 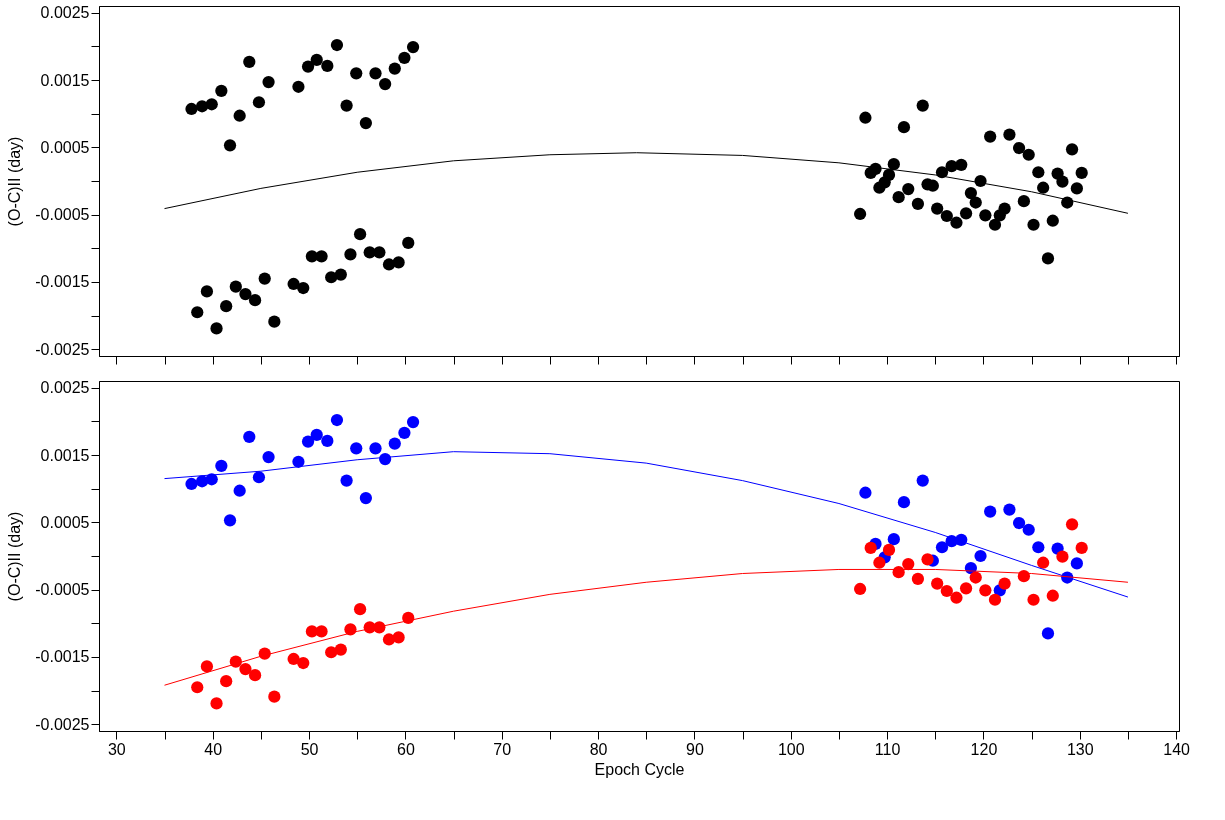 I want to click on x-tick-label: 140, so click(x=1177, y=749).